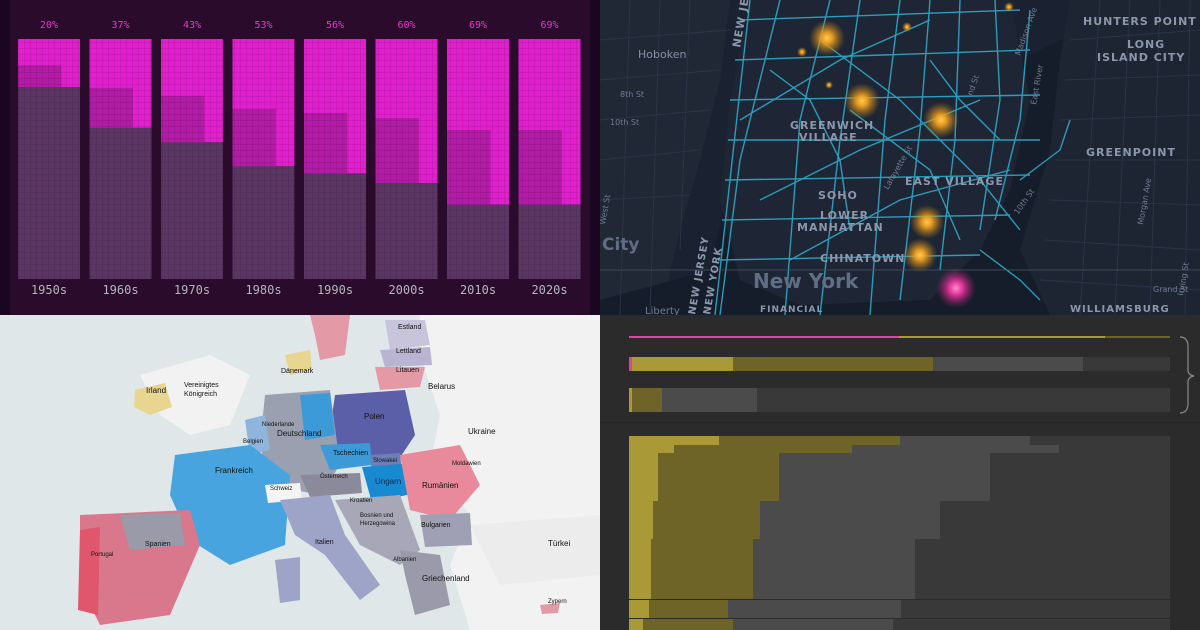  I want to click on label-frankreich: Frankreich, so click(234, 470).